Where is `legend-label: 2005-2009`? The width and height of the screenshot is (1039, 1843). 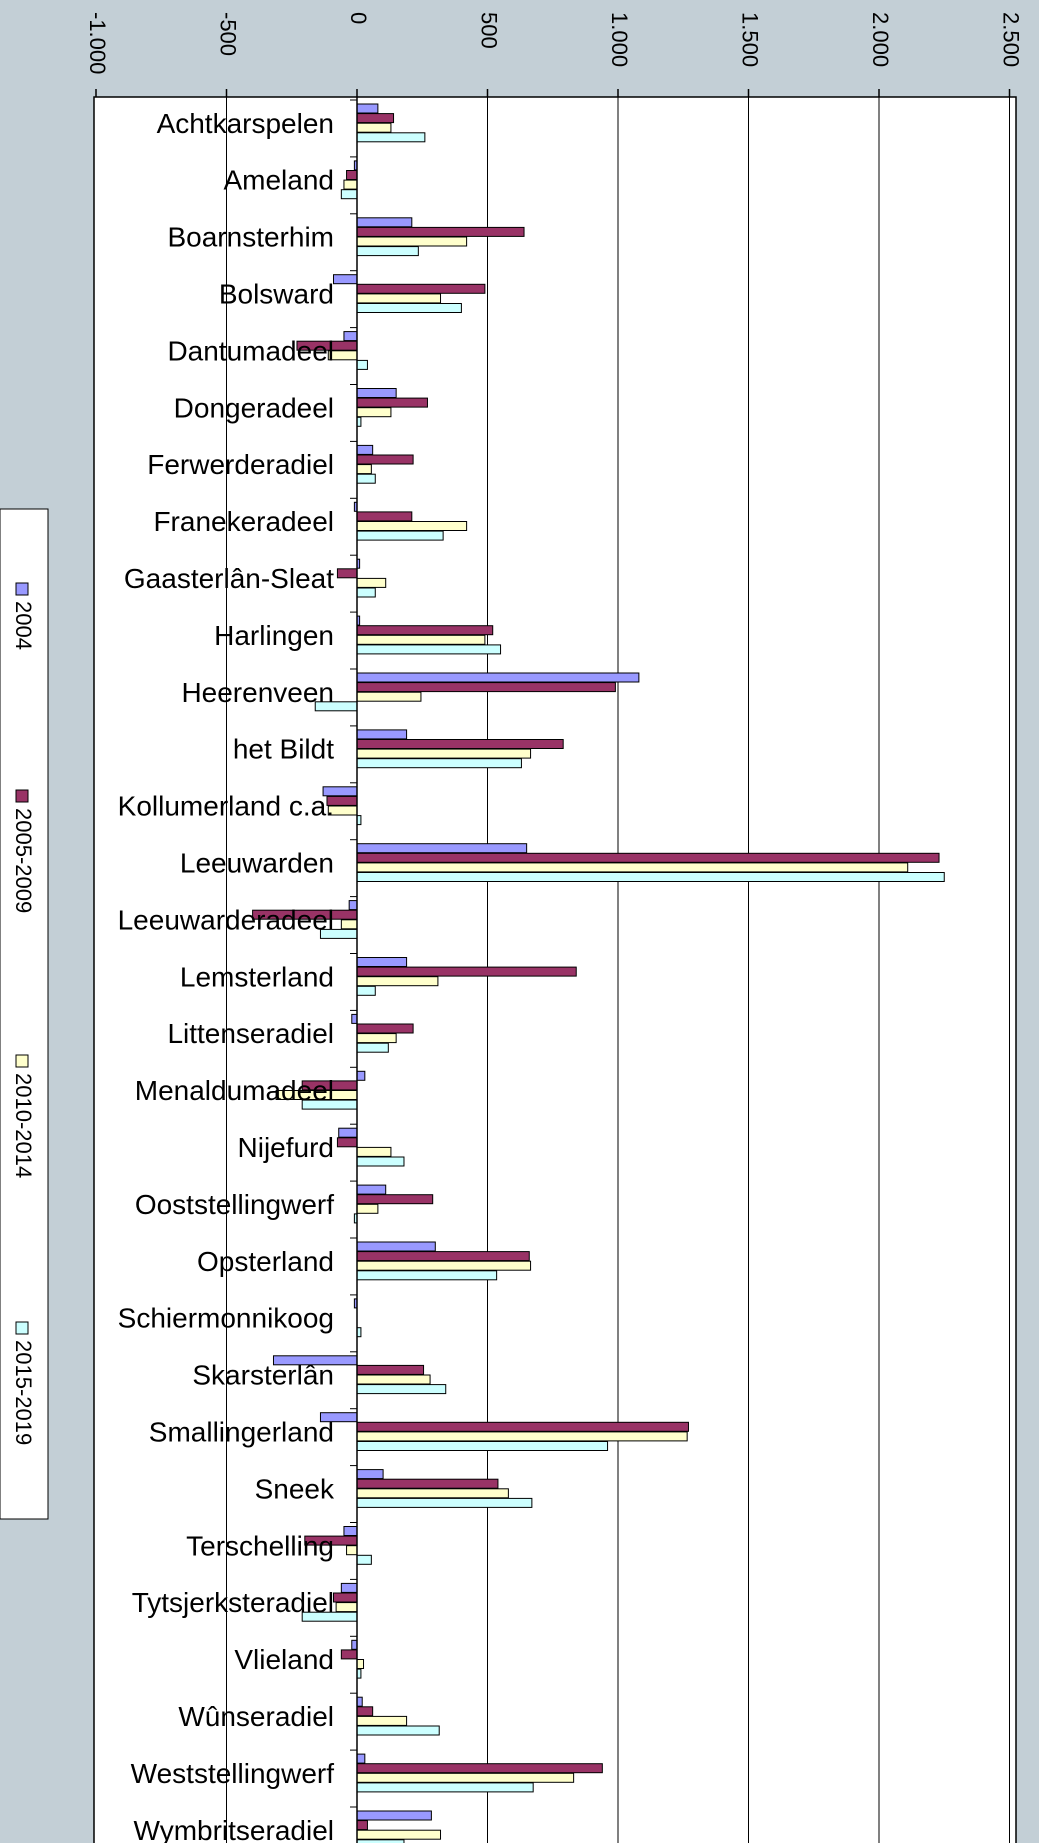 legend-label: 2005-2009 is located at coordinates (23, 860).